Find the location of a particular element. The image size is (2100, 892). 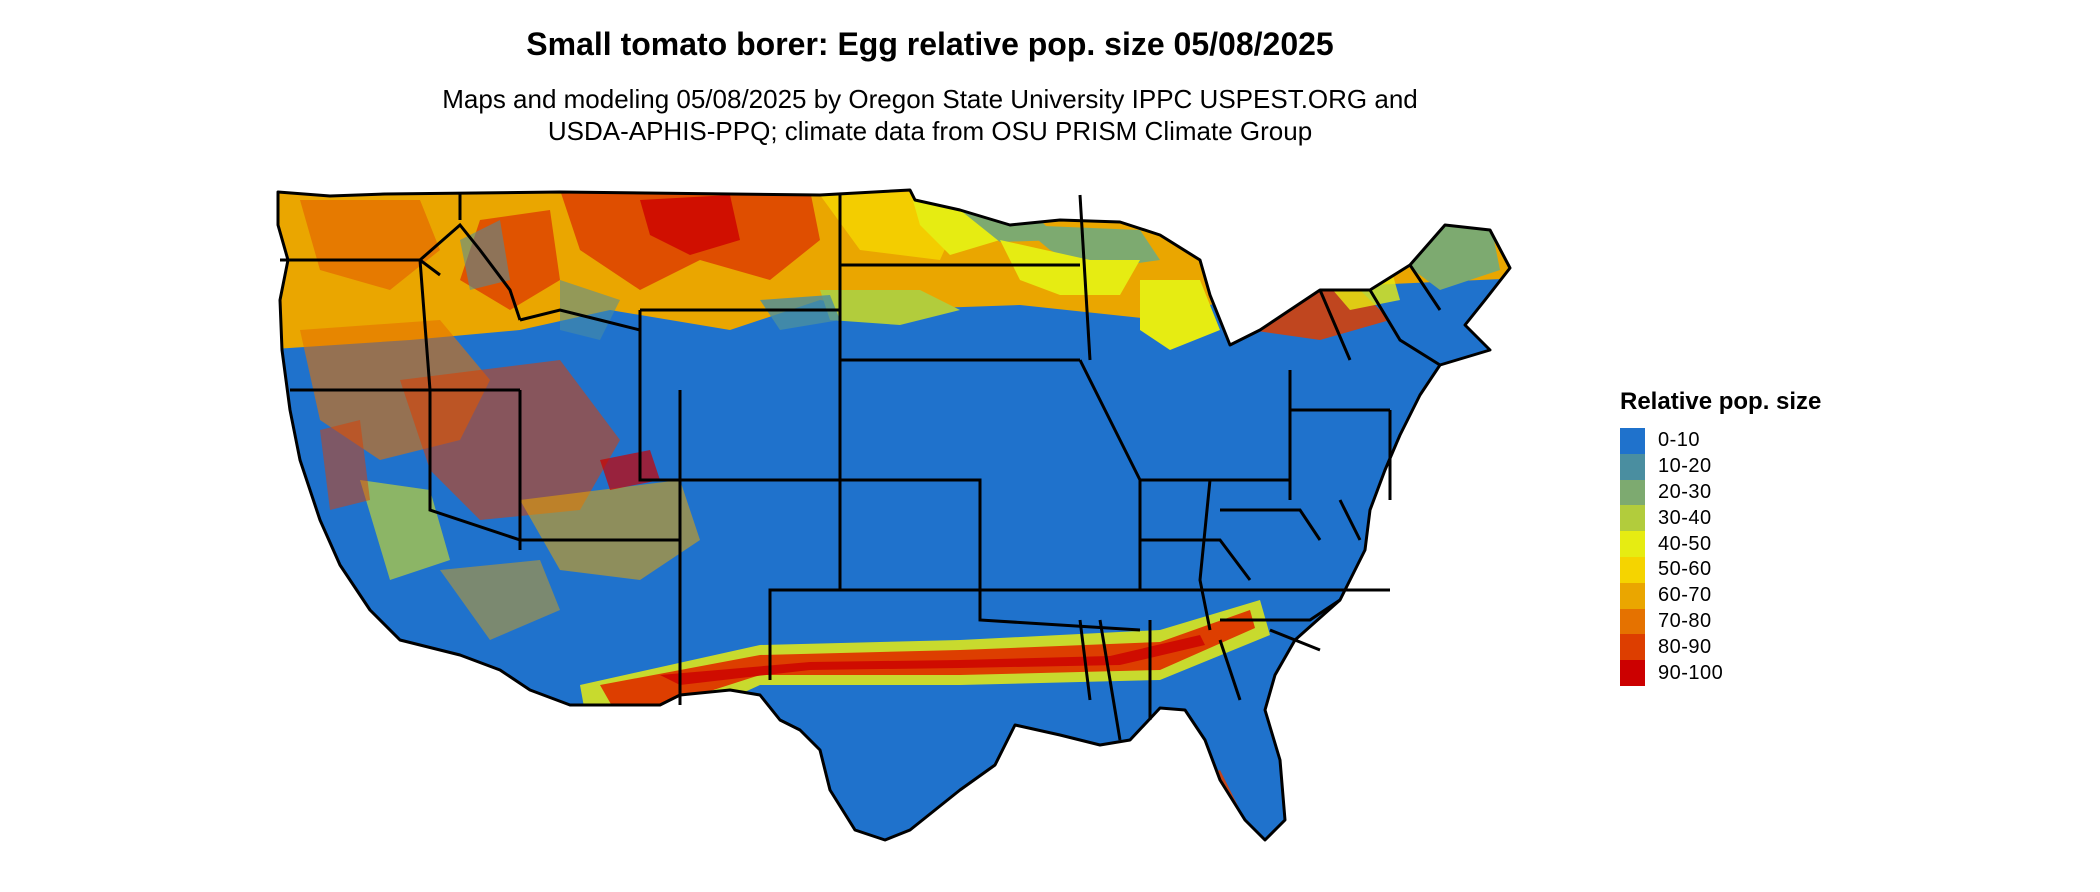

legend-label: 60-70 is located at coordinates (1685, 595).